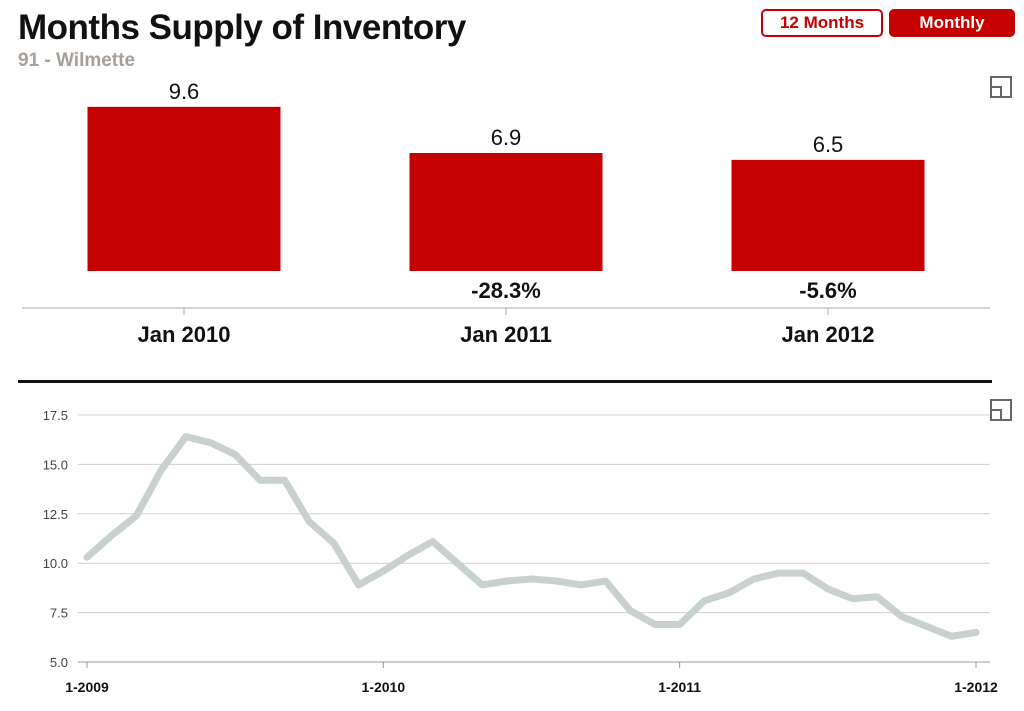 This screenshot has height=711, width=1024. What do you see at coordinates (822, 23) in the screenshot?
I see `twelve-months-button: 12 Months` at bounding box center [822, 23].